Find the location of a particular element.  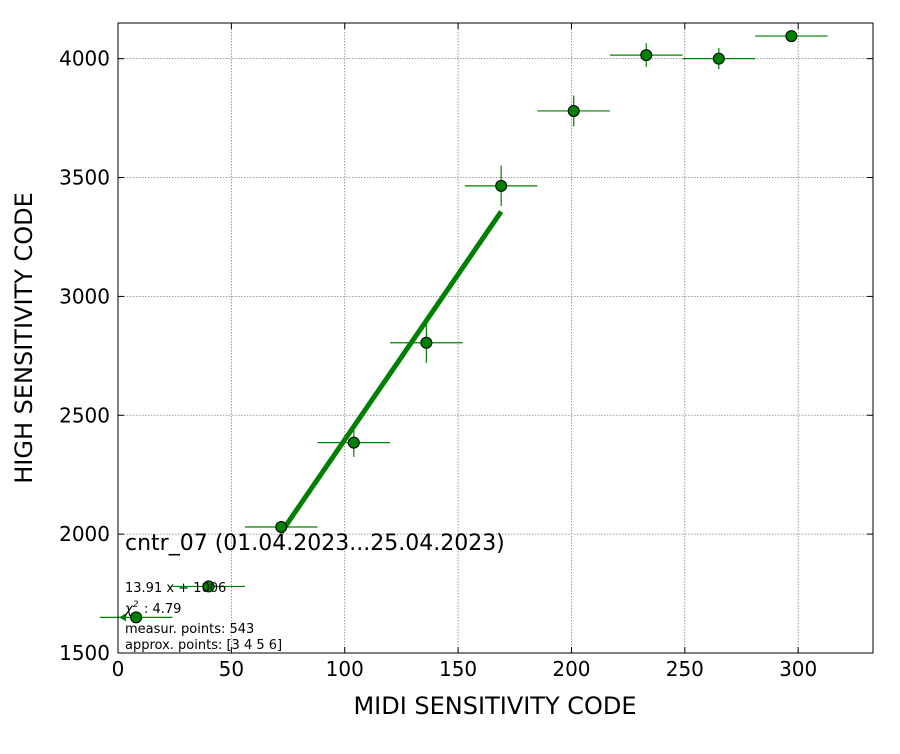

fit-line-layer is located at coordinates (391, 372).